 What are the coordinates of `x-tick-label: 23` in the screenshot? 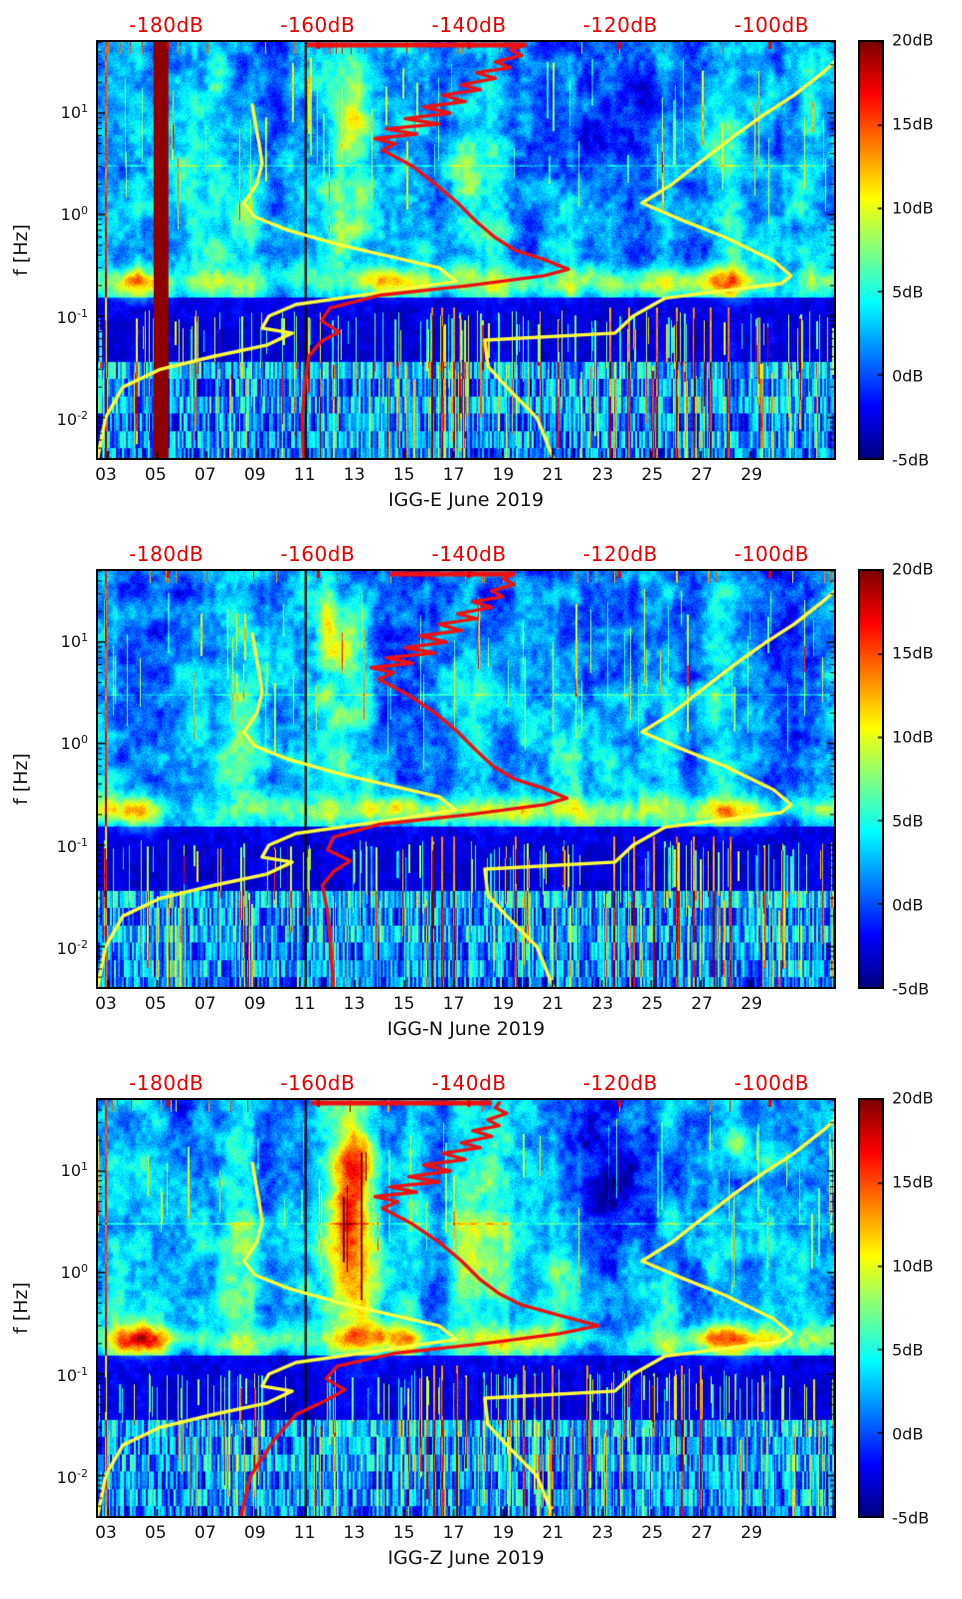 It's located at (602, 1533).